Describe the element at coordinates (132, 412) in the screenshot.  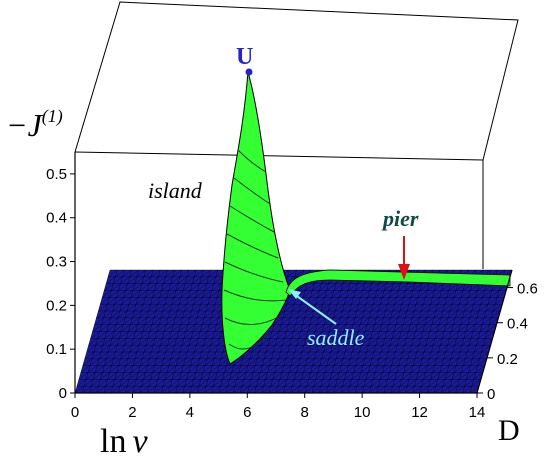
I see `x-tick-label: 2` at that location.